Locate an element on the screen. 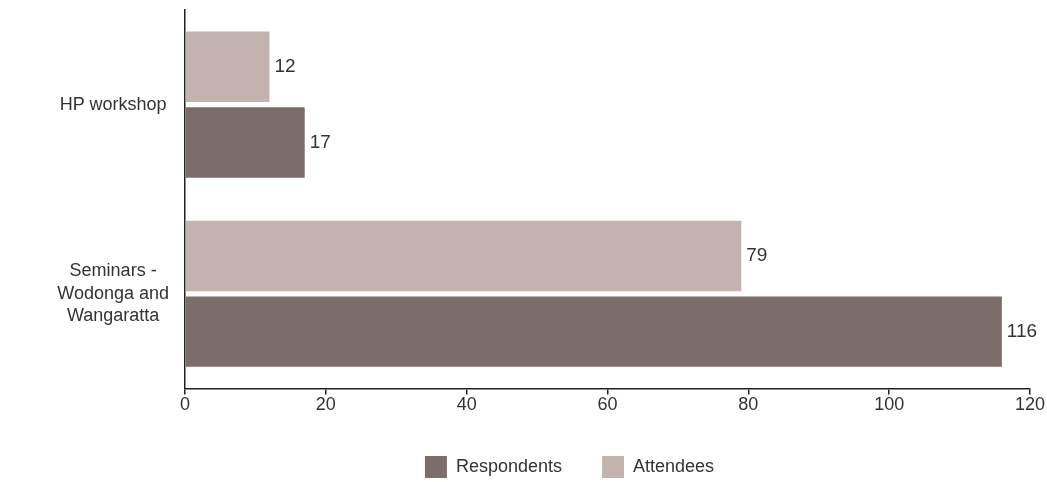  data-label: 17 is located at coordinates (320, 141).